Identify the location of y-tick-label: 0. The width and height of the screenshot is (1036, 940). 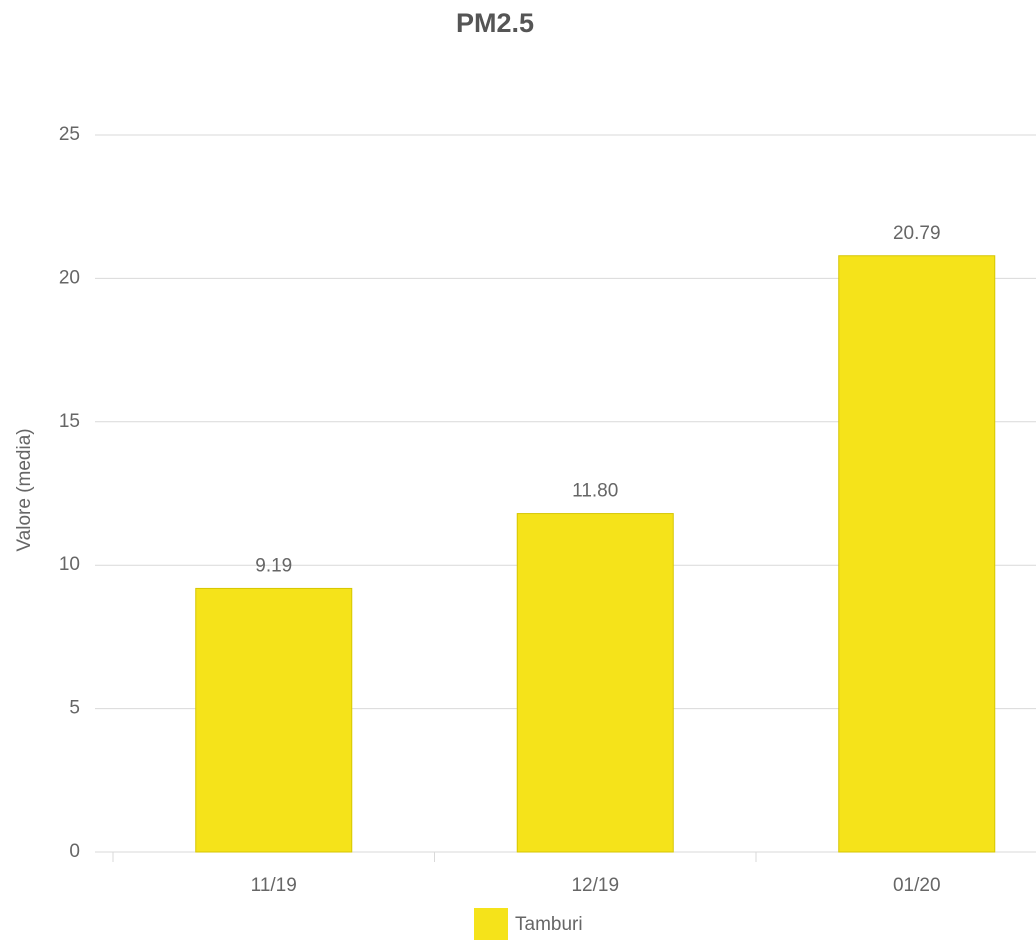
(74, 851).